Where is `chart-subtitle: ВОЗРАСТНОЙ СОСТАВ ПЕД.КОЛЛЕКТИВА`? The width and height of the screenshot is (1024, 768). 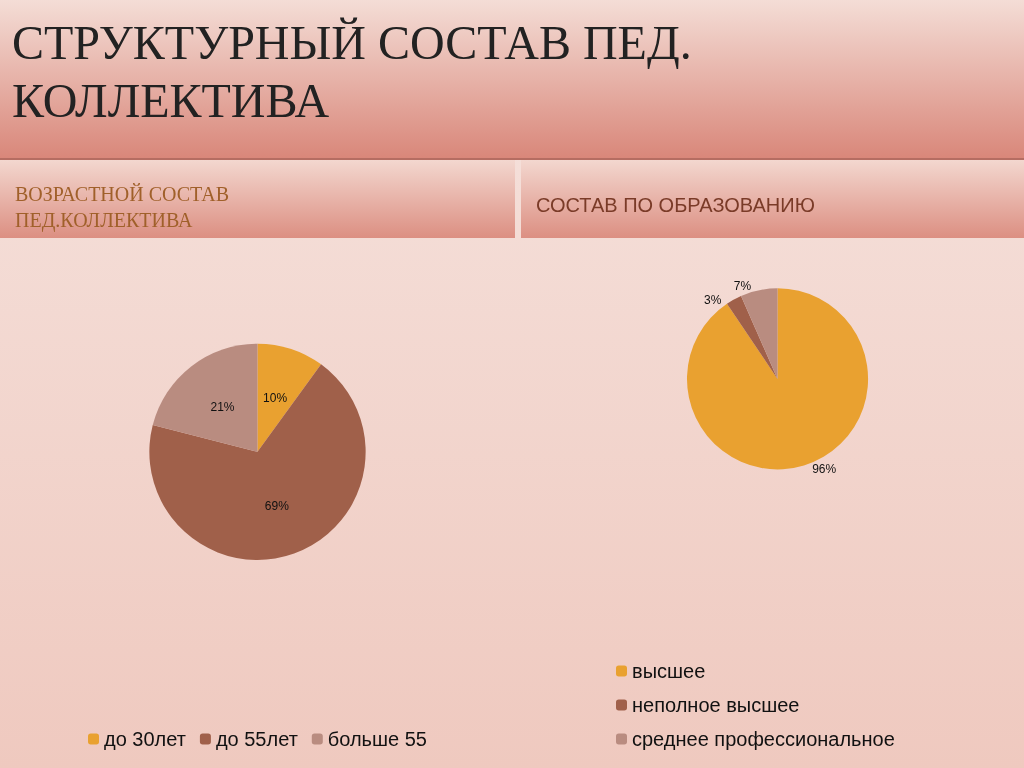 chart-subtitle: ВОЗРАСТНОЙ СОСТАВ ПЕД.КОЛЛЕКТИВА is located at coordinates (125, 207).